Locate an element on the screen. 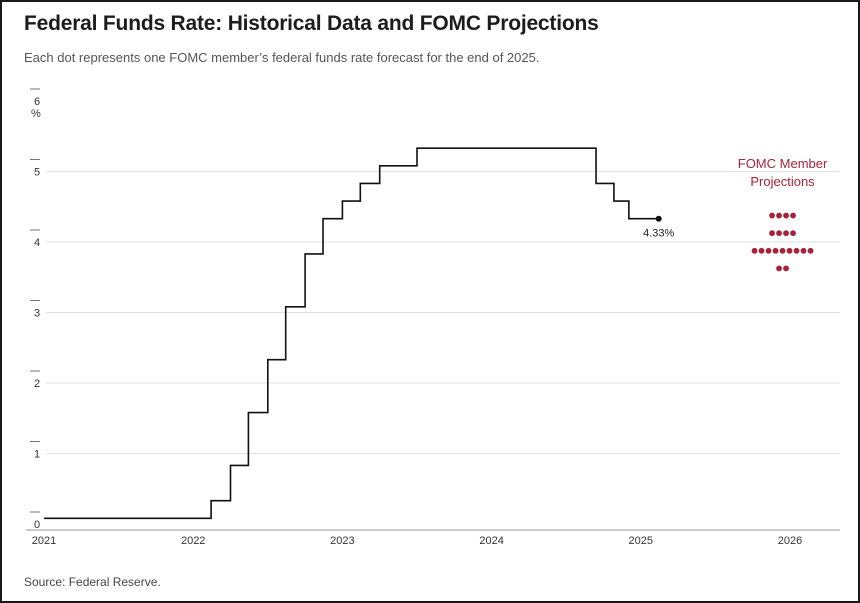 Image resolution: width=860 pixels, height=603 pixels. x-tick-label-2026: 2026 is located at coordinates (790, 541).